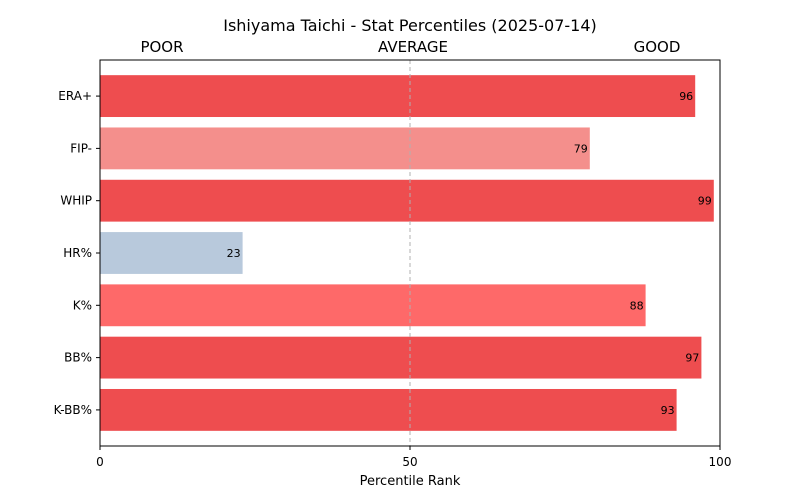 The width and height of the screenshot is (800, 500). I want to click on zone-label-average: AVERAGE, so click(413, 47).